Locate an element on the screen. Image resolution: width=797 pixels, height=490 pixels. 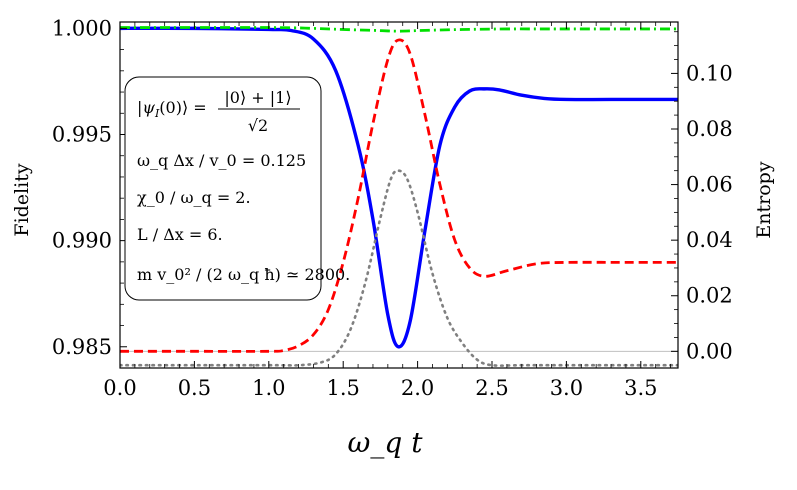
y-left-axis-label: Fidelity is located at coordinates (22, 199).